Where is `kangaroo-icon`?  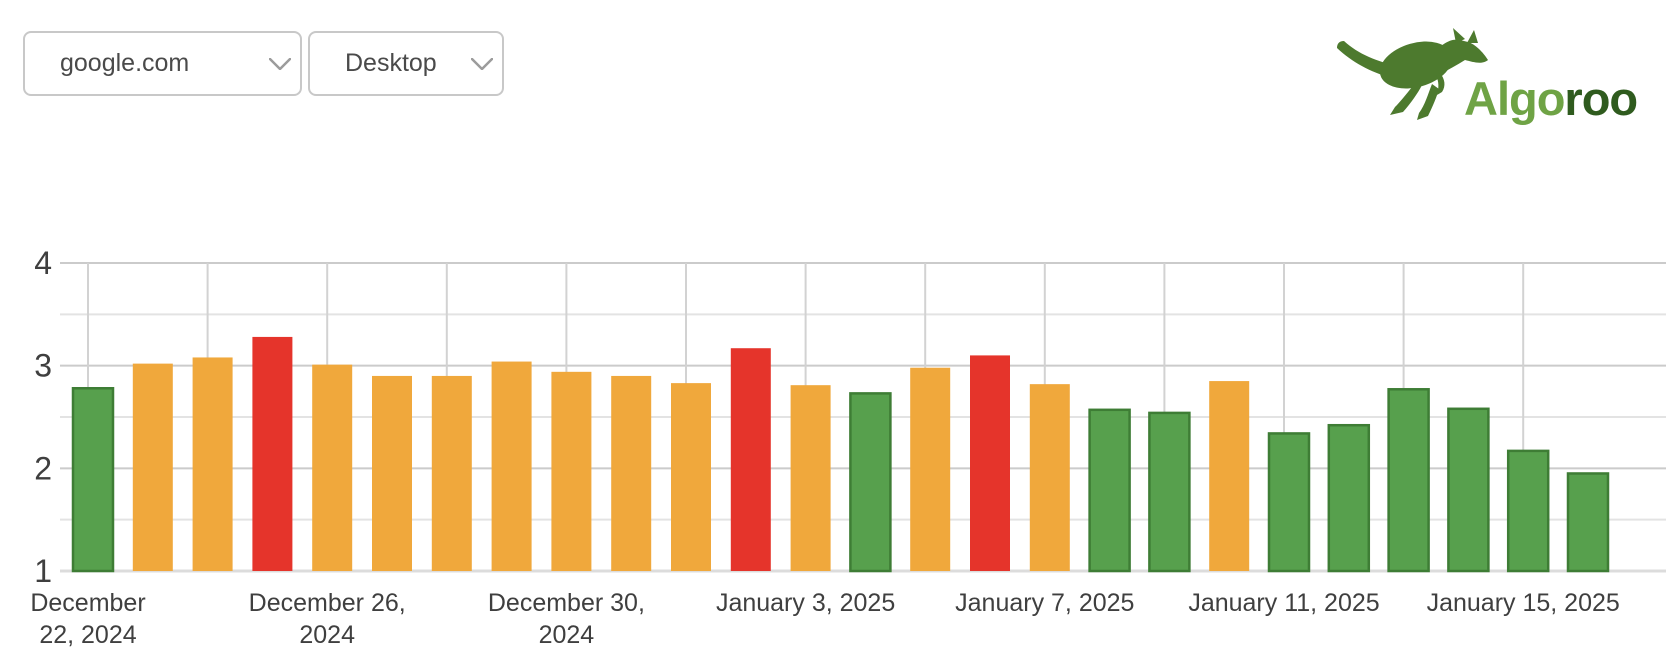
kangaroo-icon is located at coordinates (1412, 74).